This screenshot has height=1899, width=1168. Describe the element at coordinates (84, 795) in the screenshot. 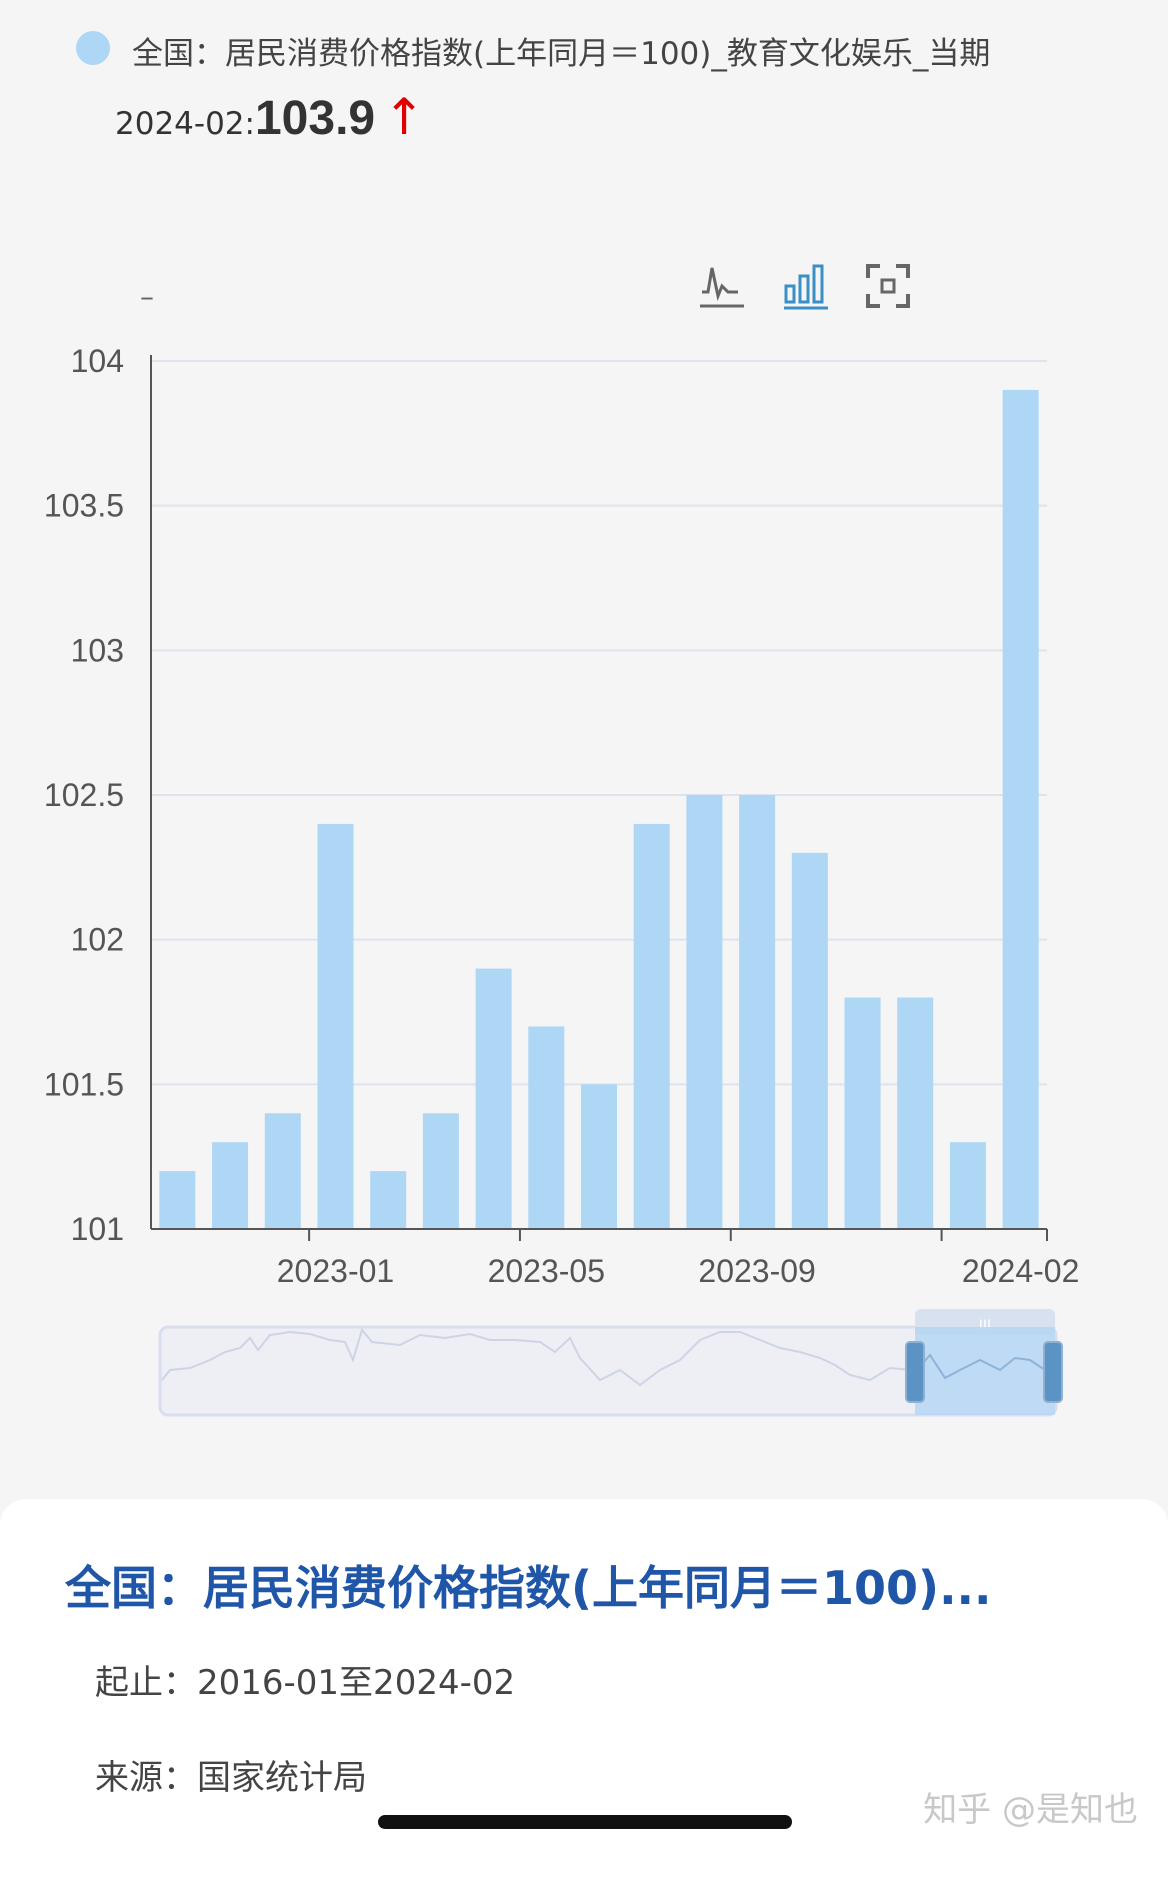

I see `y-tick-label: 102.5` at that location.